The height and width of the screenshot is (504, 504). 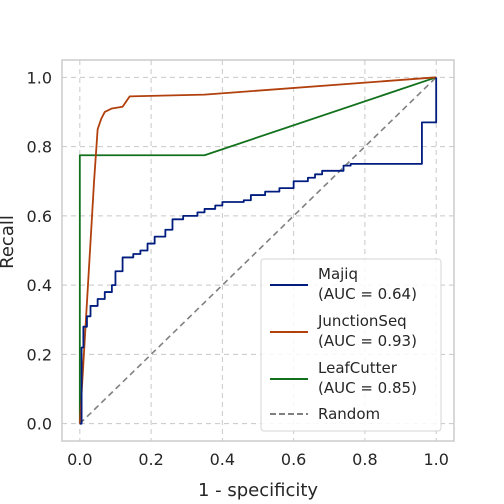 I want to click on y-axis-ticks: 0.0 0.2 0.4 0.6 0.8 1.0, so click(x=39, y=250).